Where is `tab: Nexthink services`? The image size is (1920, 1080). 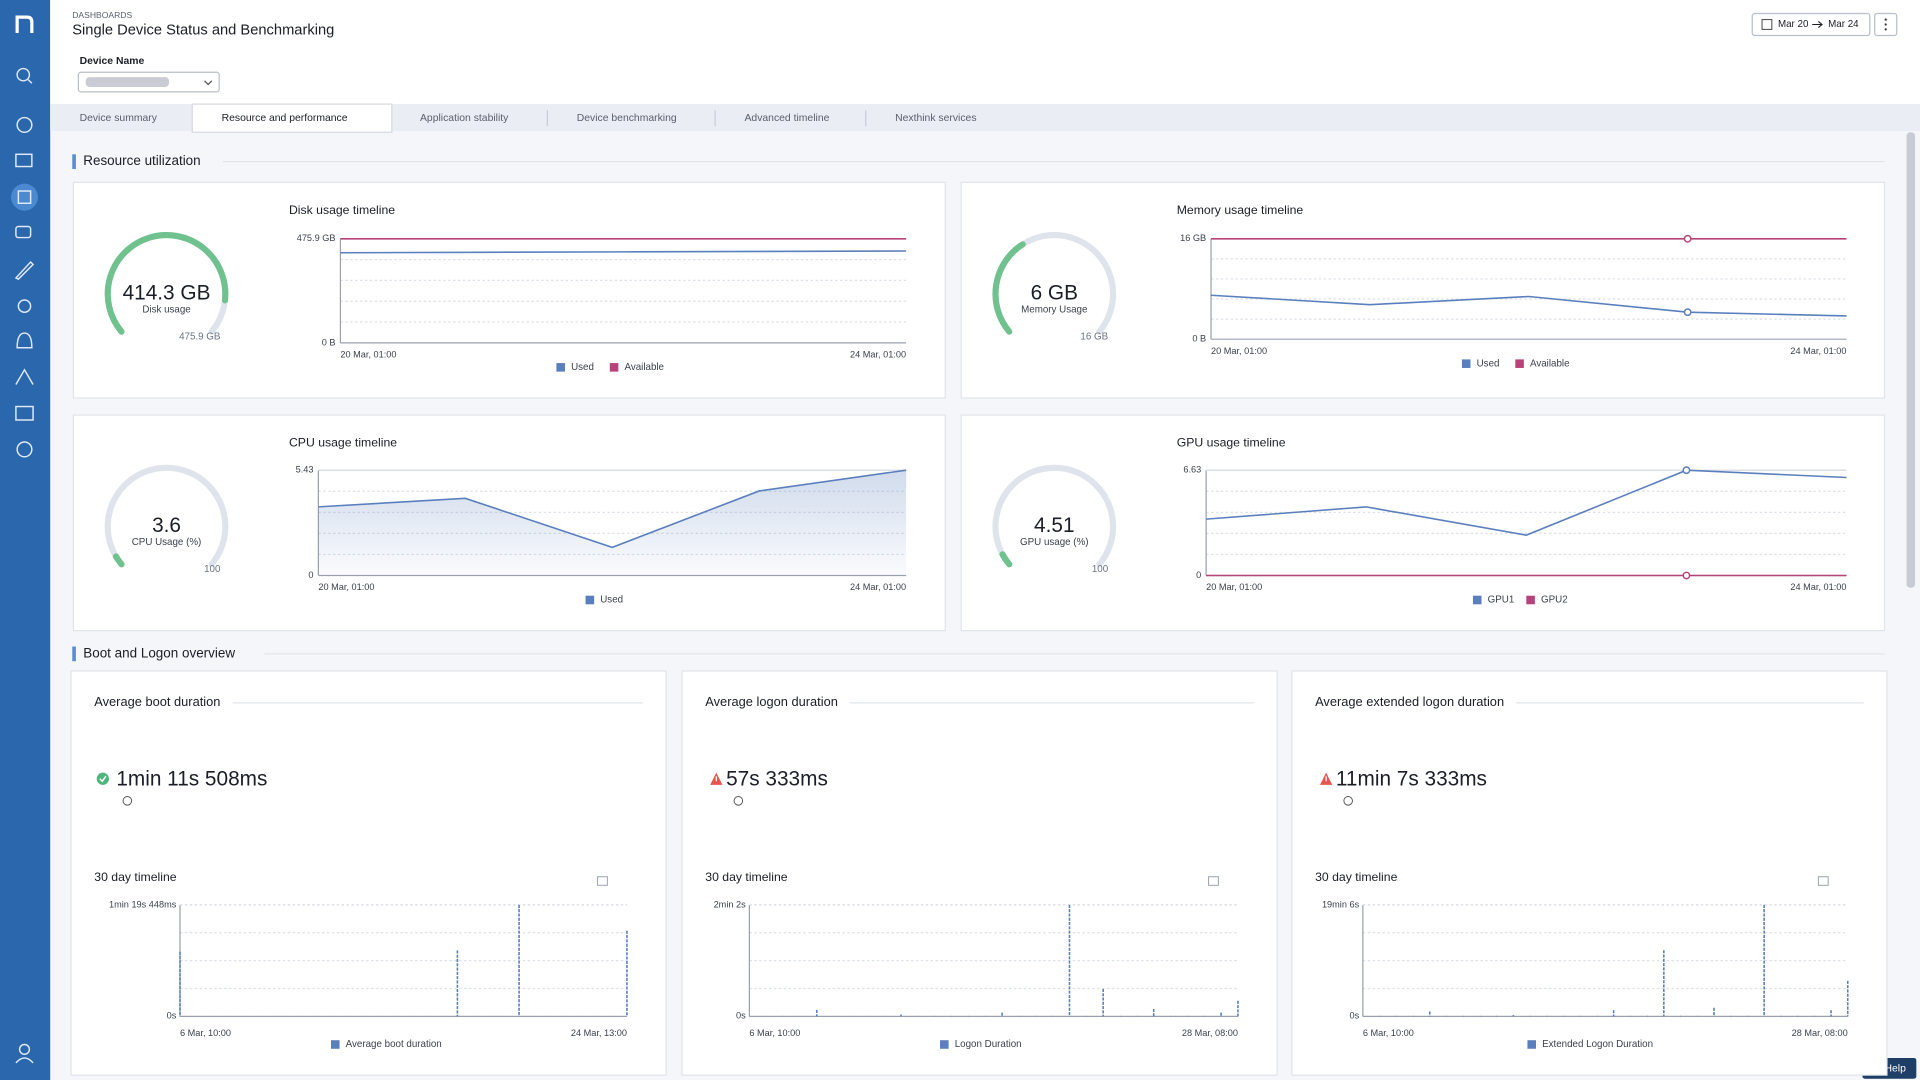
tab: Nexthink services is located at coordinates (935, 118).